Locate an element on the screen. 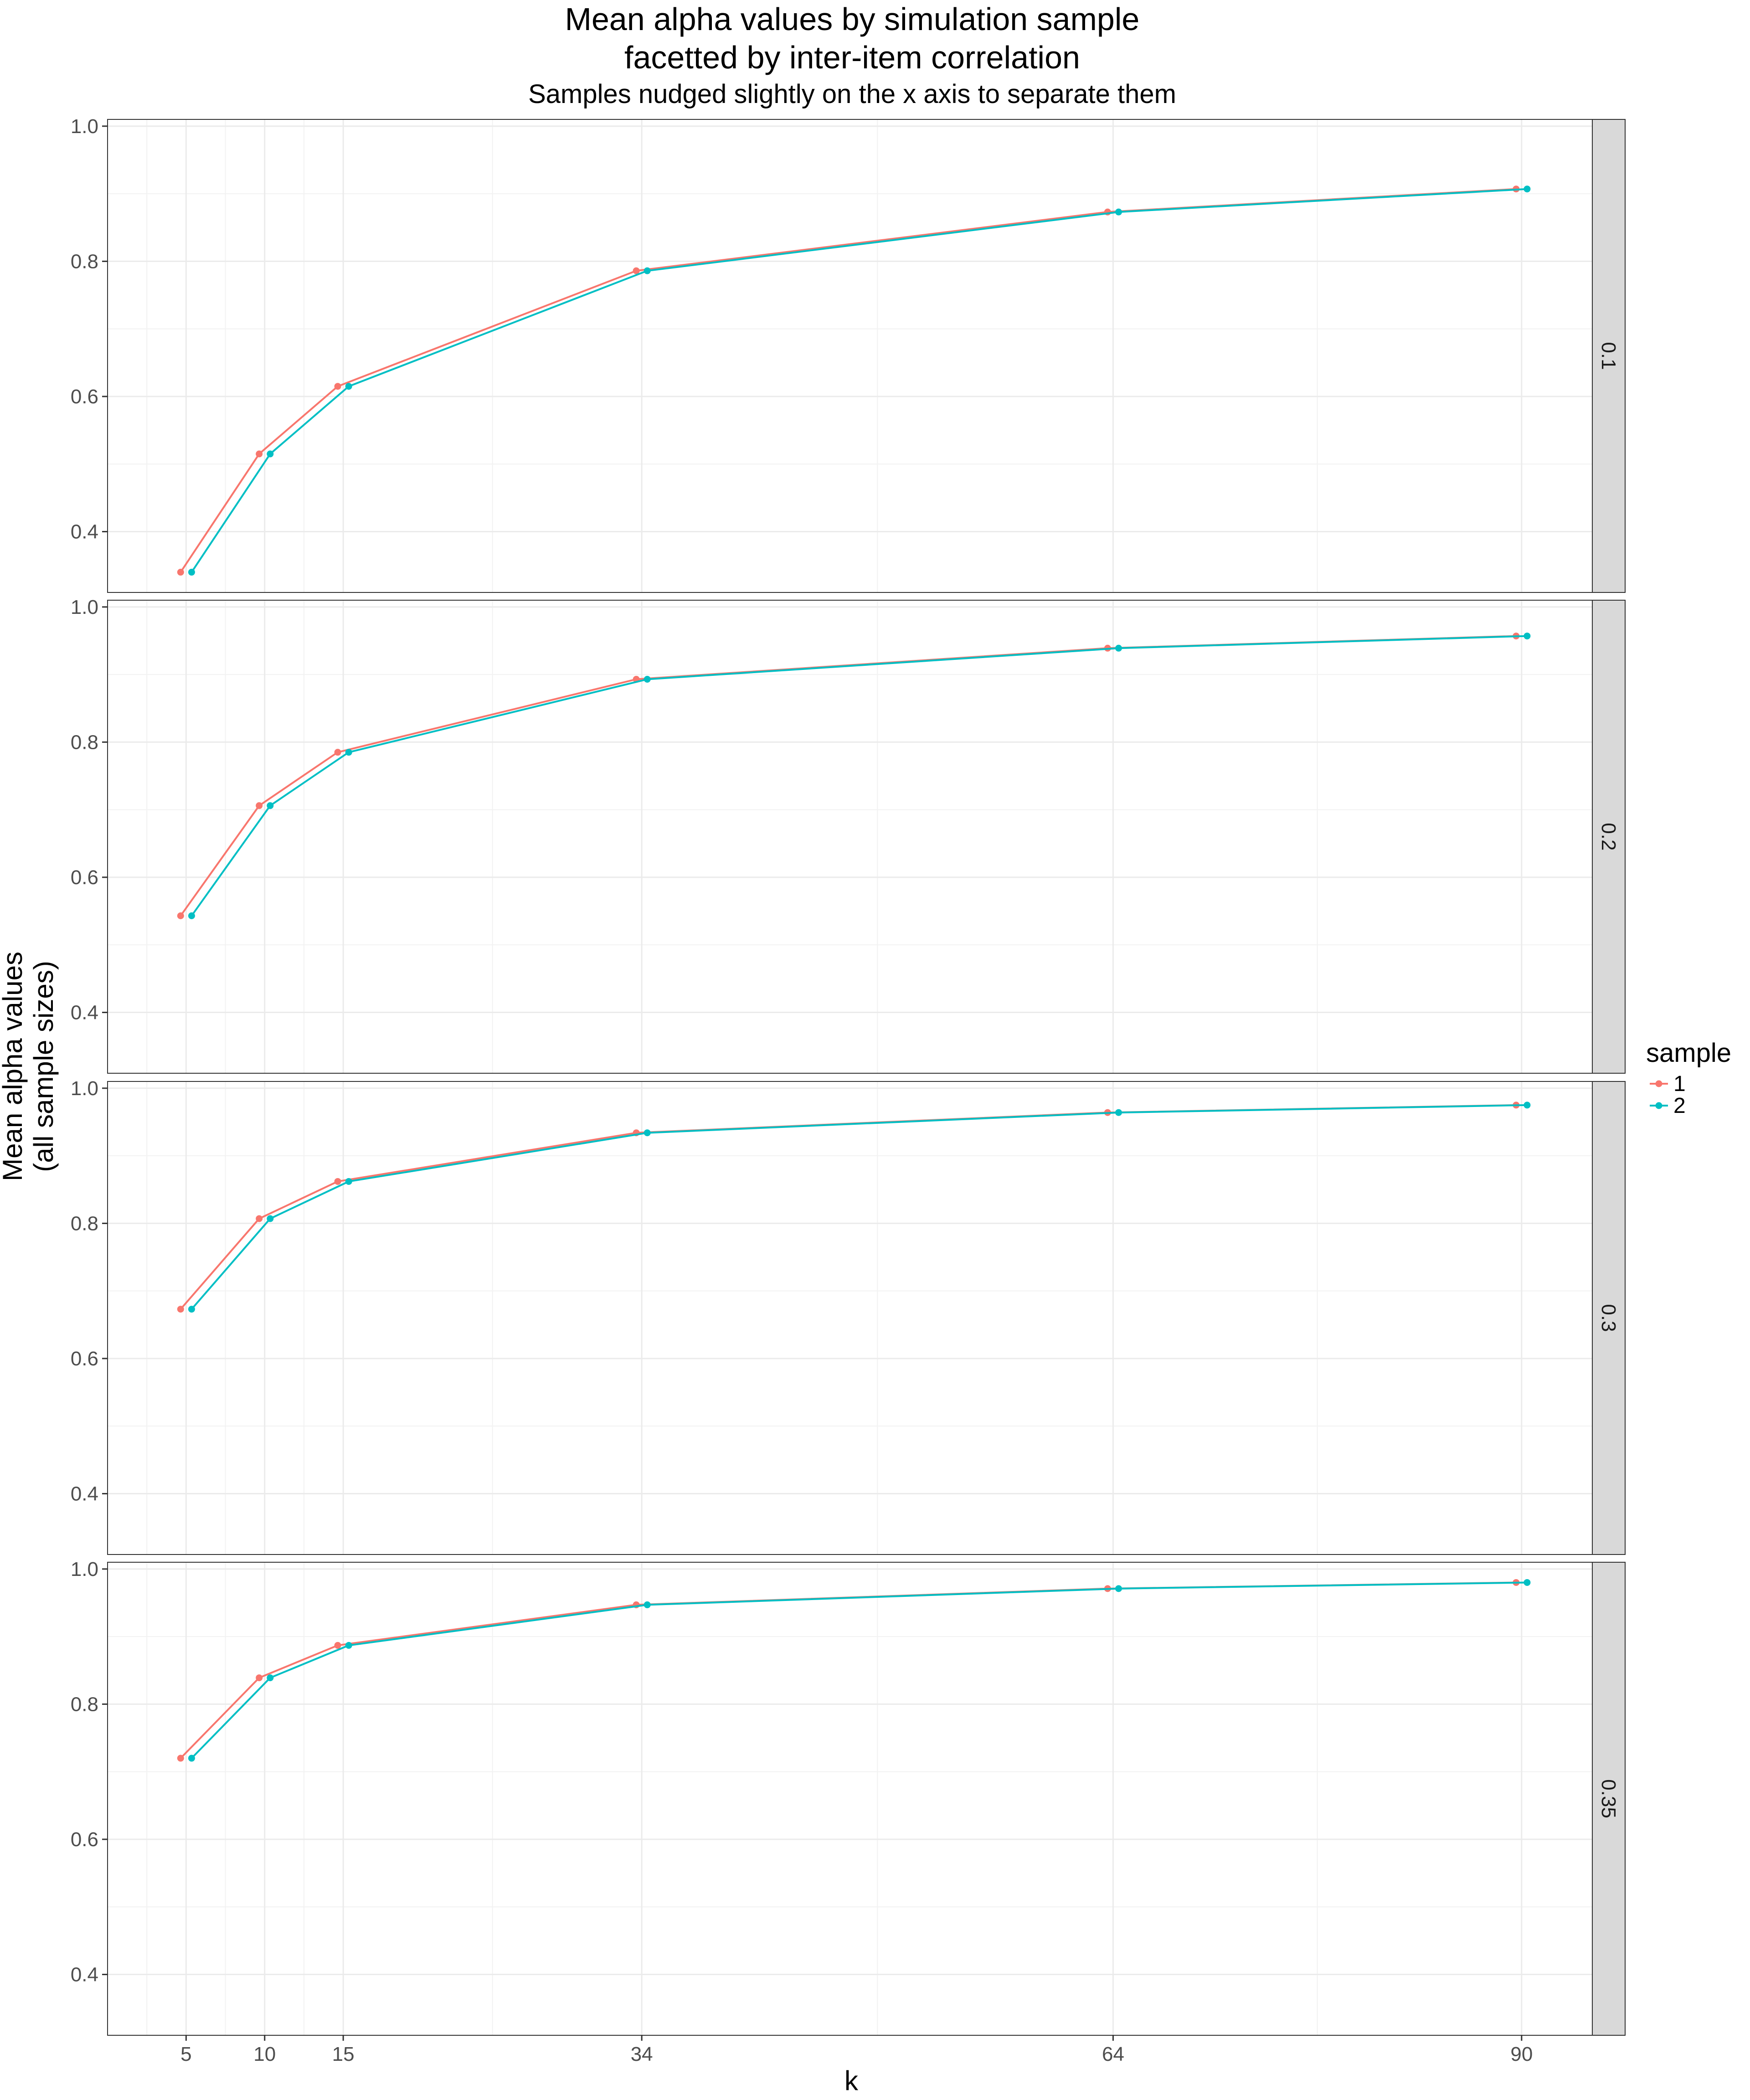  y-axis-title-line2: (all sample sizes) is located at coordinates (44, 1066).